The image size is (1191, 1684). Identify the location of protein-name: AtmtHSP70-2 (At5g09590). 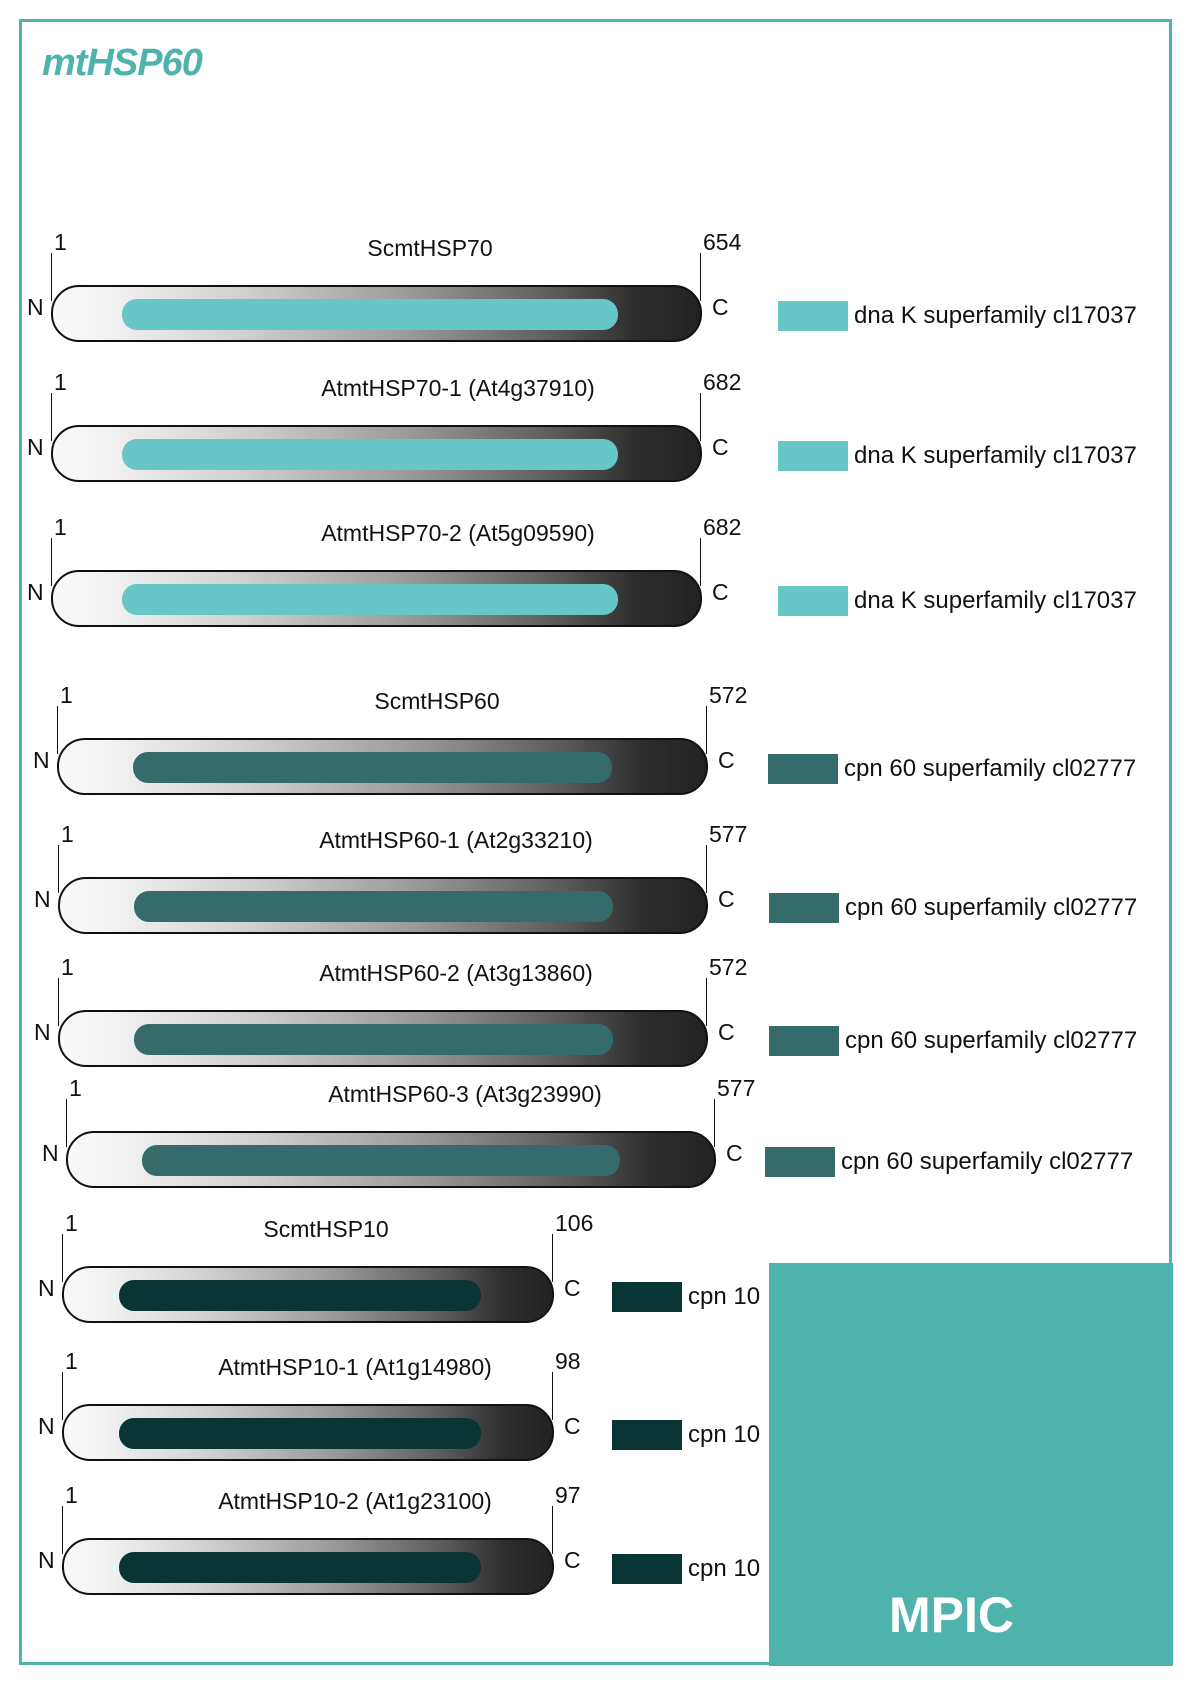
(458, 533).